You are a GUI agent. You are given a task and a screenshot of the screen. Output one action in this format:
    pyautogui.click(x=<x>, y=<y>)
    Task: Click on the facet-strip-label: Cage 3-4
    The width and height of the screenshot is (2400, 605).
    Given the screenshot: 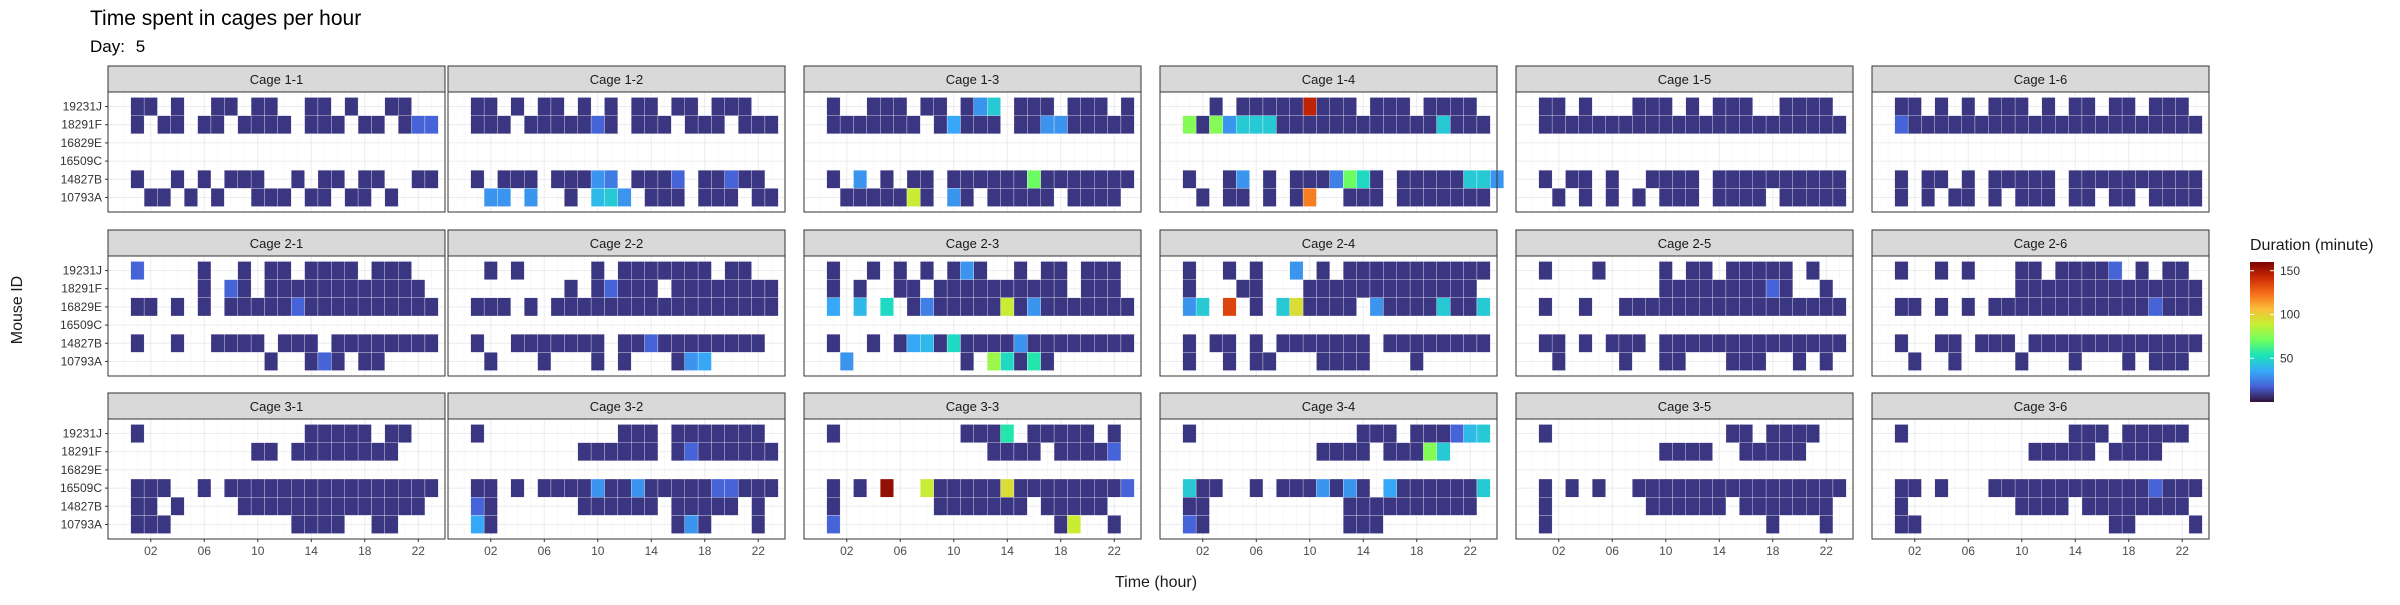 What is the action you would take?
    pyautogui.click(x=1328, y=406)
    